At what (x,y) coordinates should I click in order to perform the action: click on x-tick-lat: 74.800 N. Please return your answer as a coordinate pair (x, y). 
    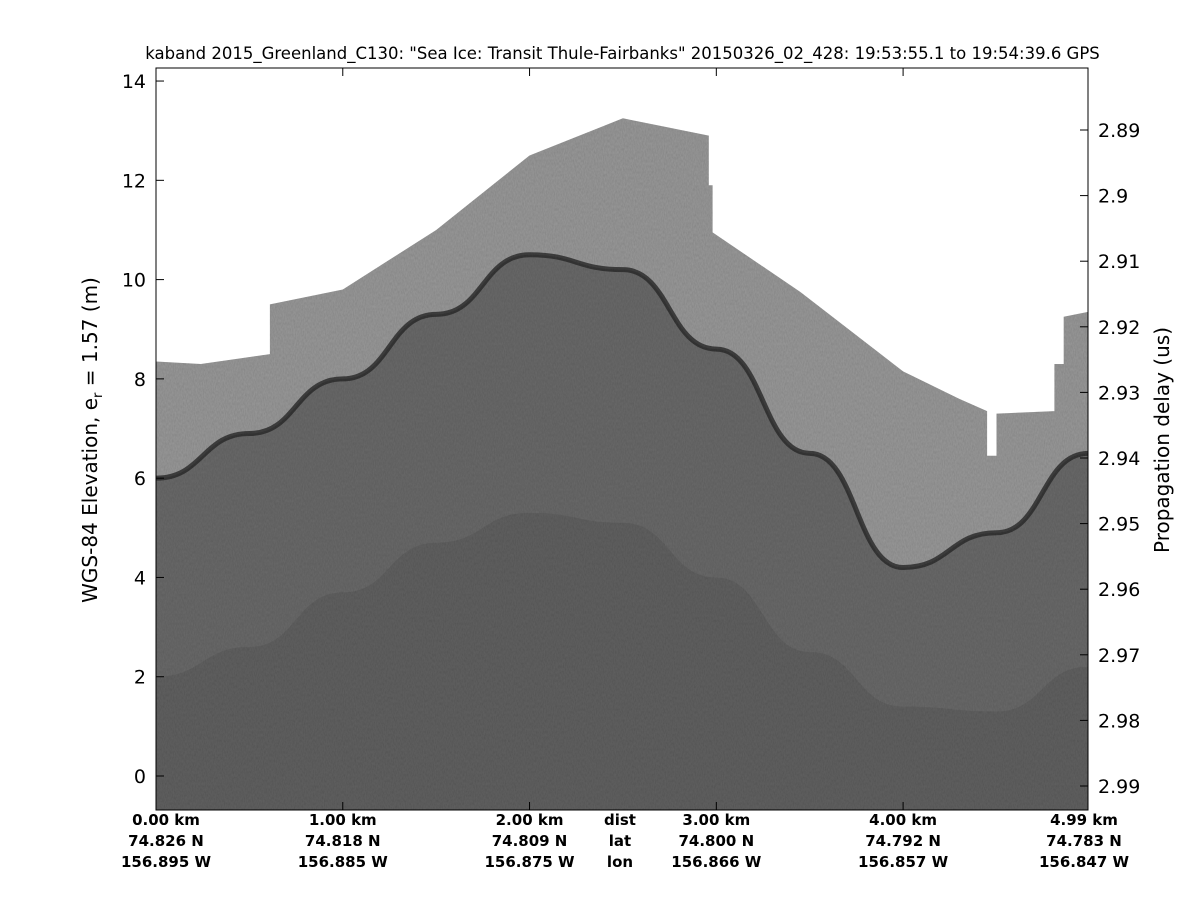
    Looking at the image, I should click on (716, 841).